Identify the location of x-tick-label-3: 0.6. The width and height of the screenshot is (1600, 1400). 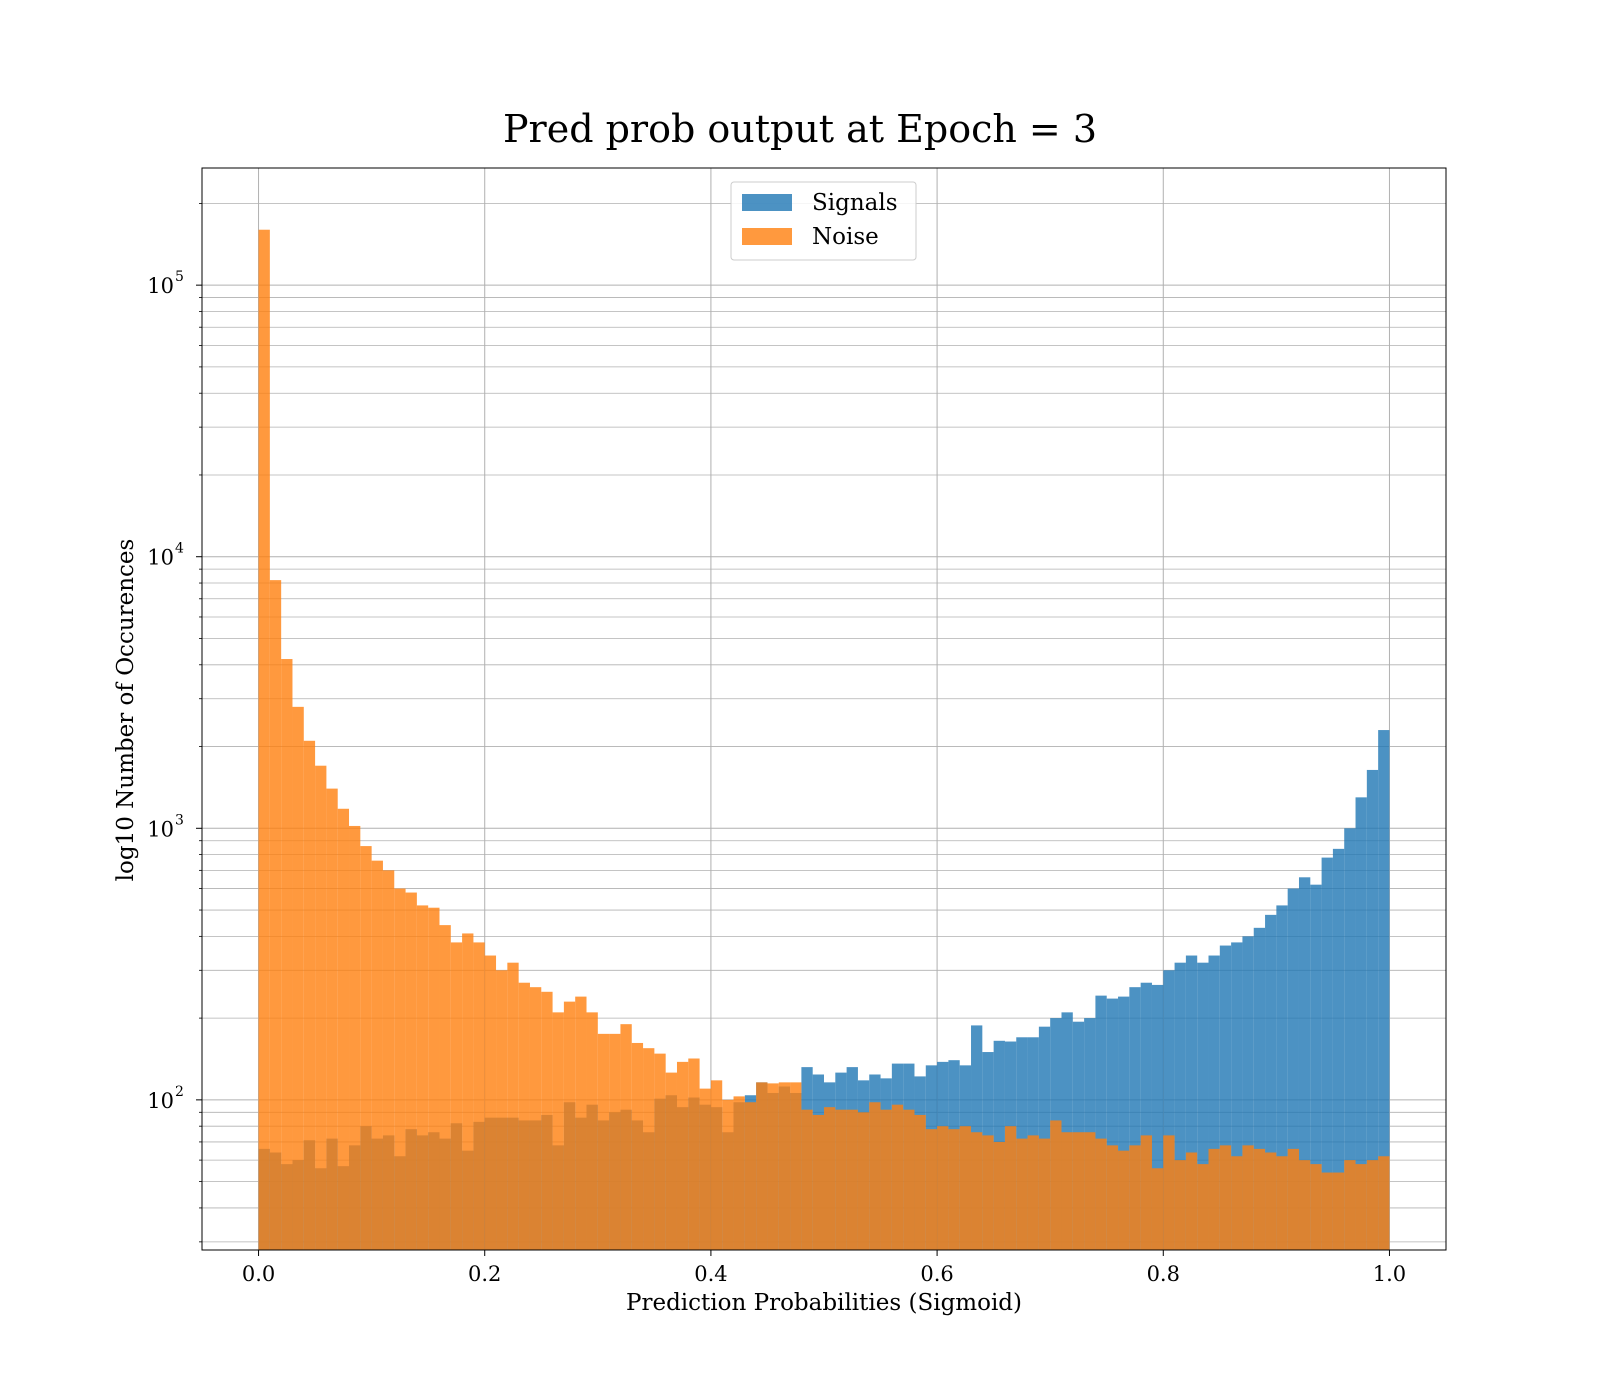
(936, 1274).